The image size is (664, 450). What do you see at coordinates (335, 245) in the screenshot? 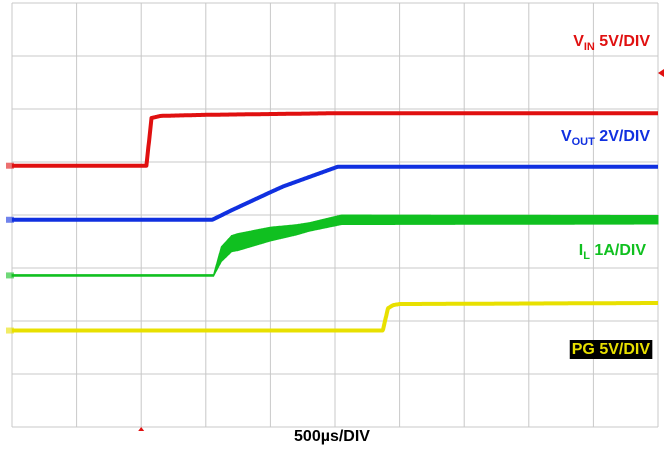
I see `trace-il` at bounding box center [335, 245].